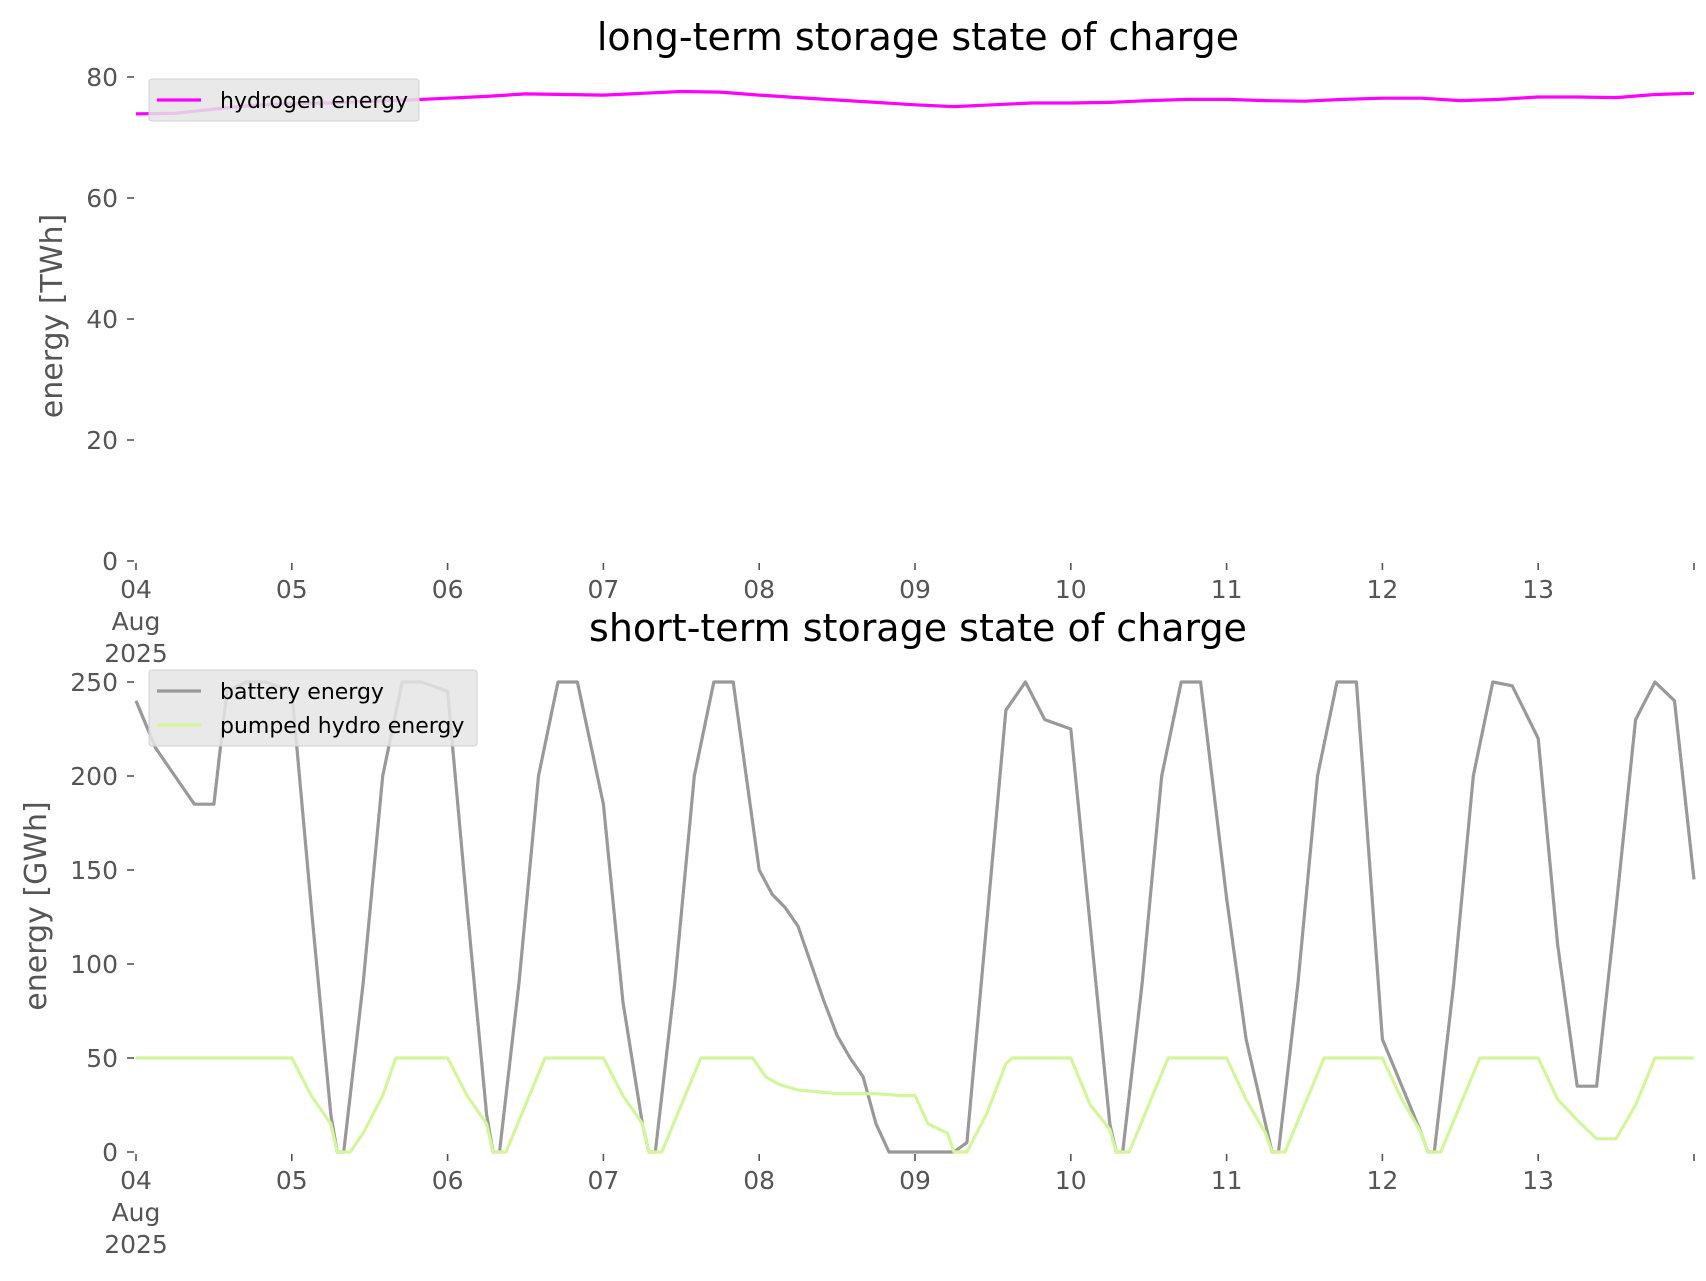 The image size is (1706, 1281). Describe the element at coordinates (918, 628) in the screenshot. I see `chart-title: short-term storage state of charge` at that location.